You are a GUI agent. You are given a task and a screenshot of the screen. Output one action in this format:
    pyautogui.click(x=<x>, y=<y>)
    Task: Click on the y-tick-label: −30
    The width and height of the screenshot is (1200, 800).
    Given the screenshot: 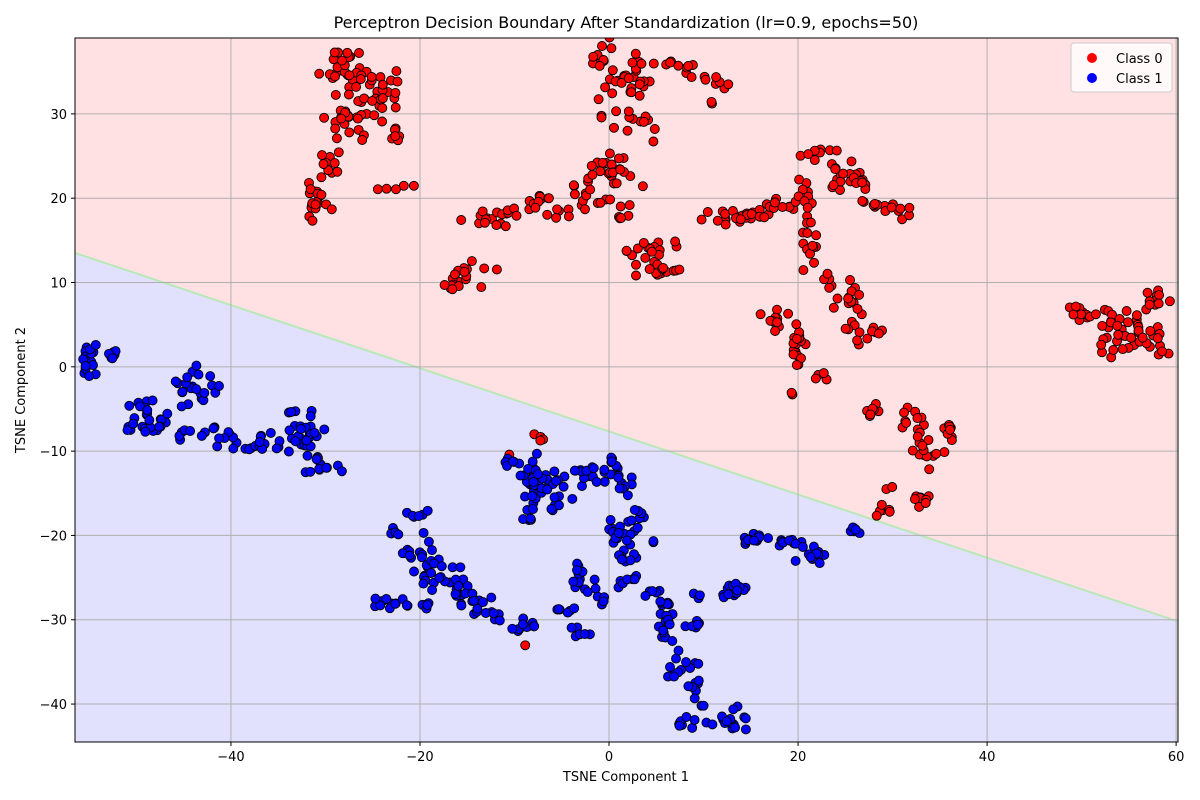 What is the action you would take?
    pyautogui.click(x=53, y=621)
    